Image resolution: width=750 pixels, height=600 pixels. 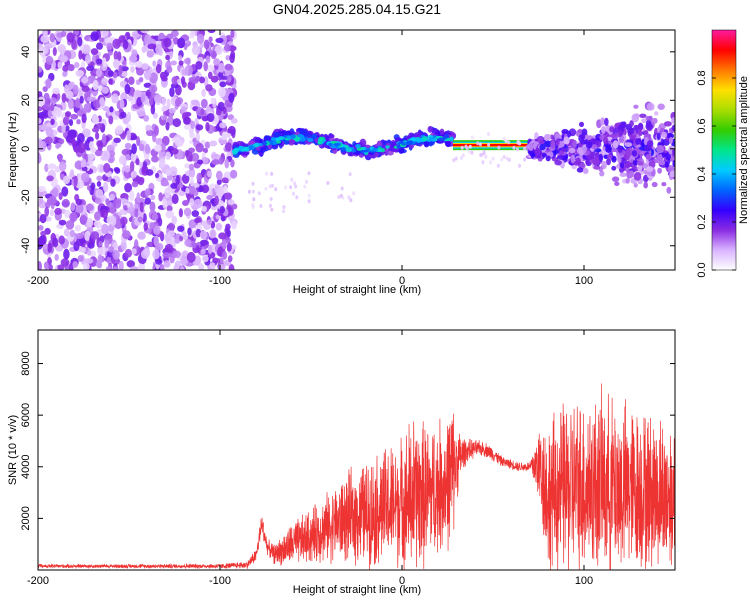 What do you see at coordinates (26, 52) in the screenshot?
I see `y-tick-label: 40` at bounding box center [26, 52].